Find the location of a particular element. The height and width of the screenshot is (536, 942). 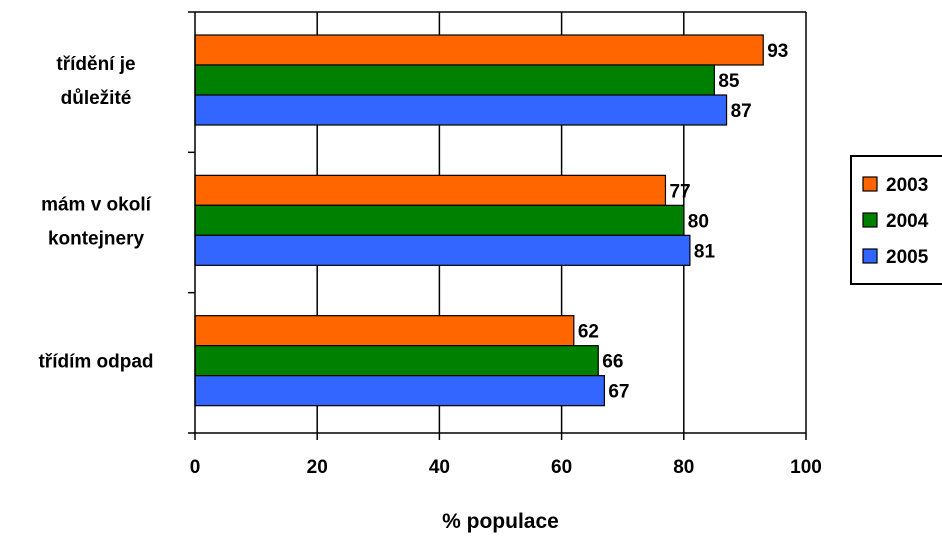

data-label-2005-cat2: 67 is located at coordinates (618, 392).